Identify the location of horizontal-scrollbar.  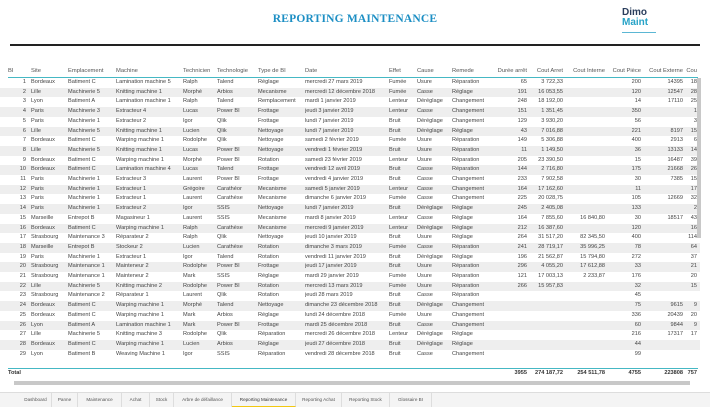
(352, 383).